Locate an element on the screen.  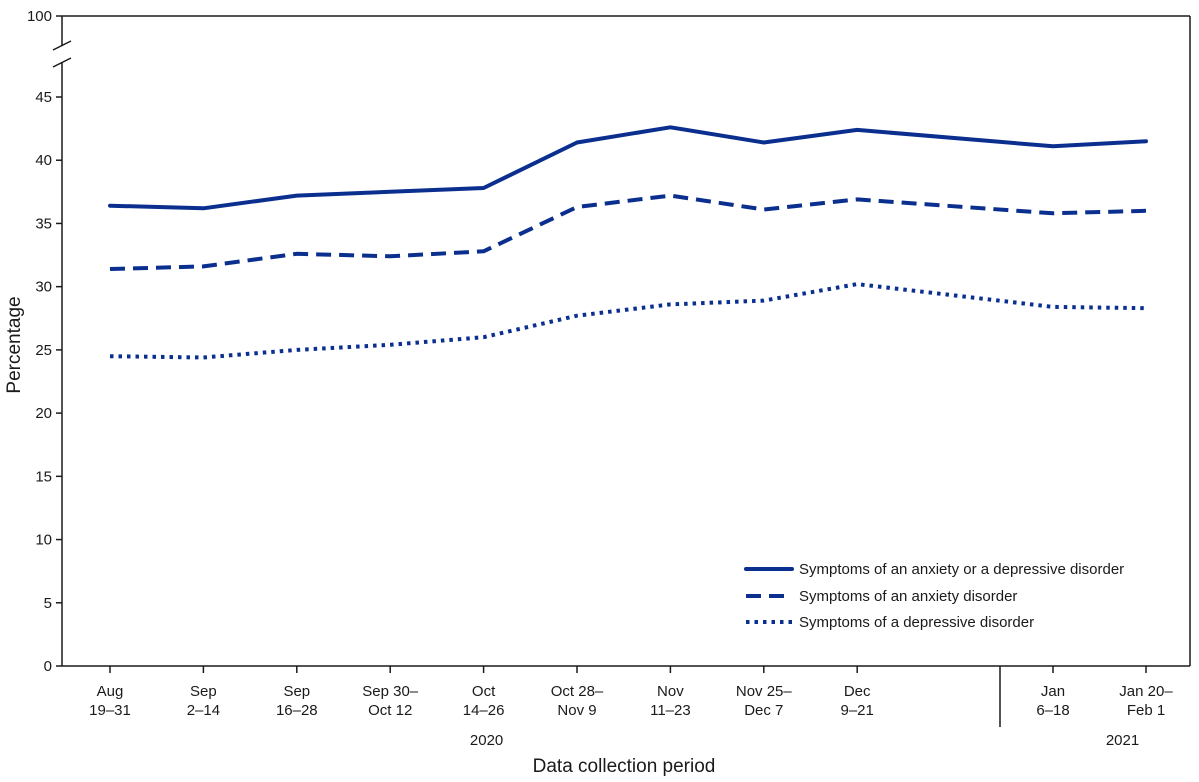
y-tick-label: 35 is located at coordinates (43, 223).